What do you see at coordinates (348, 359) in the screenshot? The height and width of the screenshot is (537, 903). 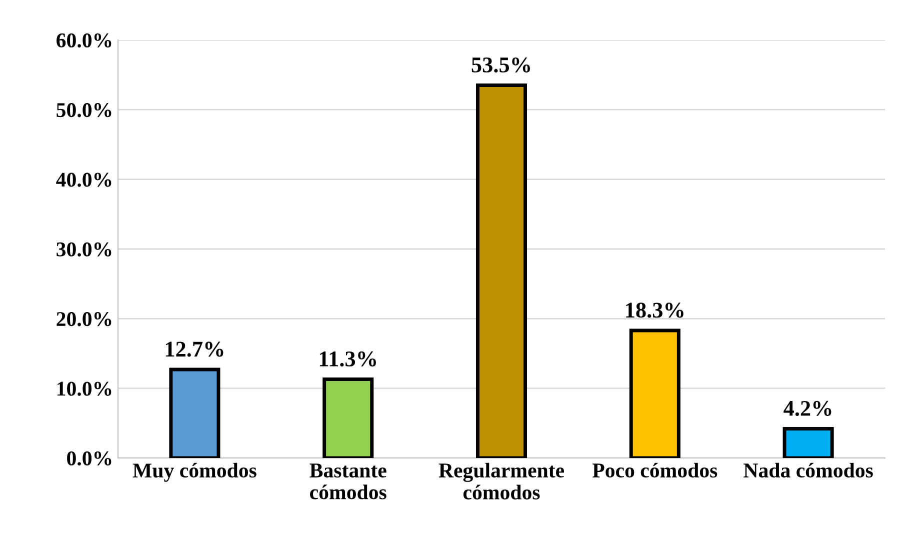 I see `data-label: 11.3%` at bounding box center [348, 359].